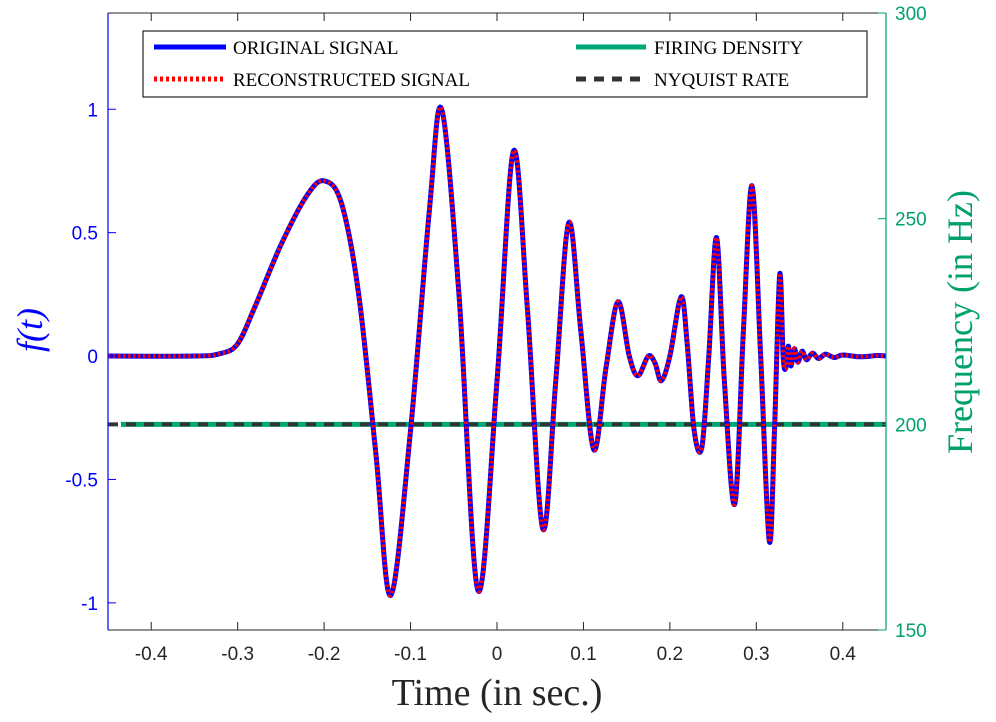 This screenshot has width=996, height=722. What do you see at coordinates (670, 654) in the screenshot?
I see `x-tick-label: 0.2` at bounding box center [670, 654].